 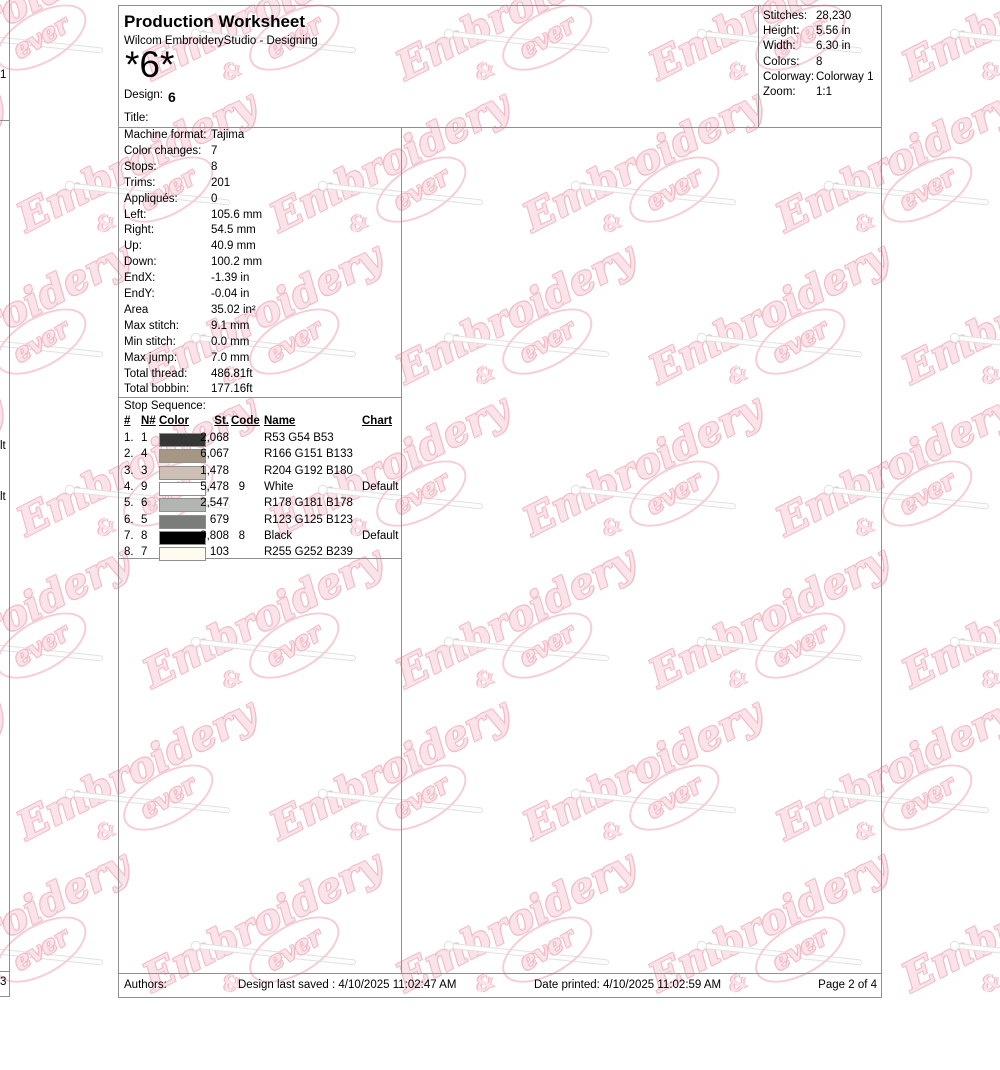 What do you see at coordinates (214, 150) in the screenshot?
I see `details-value: 7` at bounding box center [214, 150].